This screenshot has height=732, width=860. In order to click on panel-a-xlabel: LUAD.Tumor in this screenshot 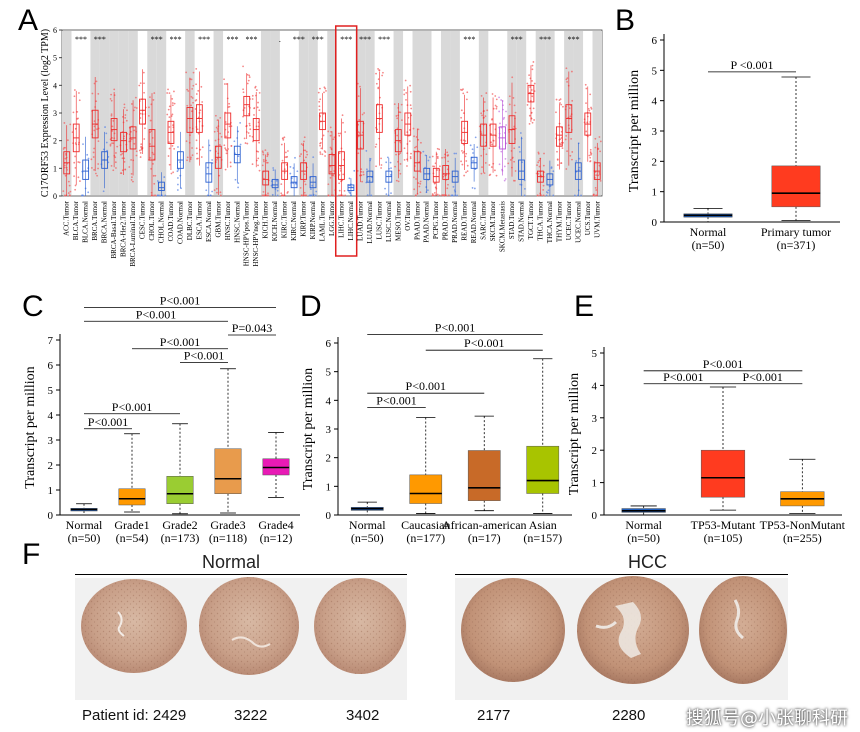, I will do `click(360, 220)`.